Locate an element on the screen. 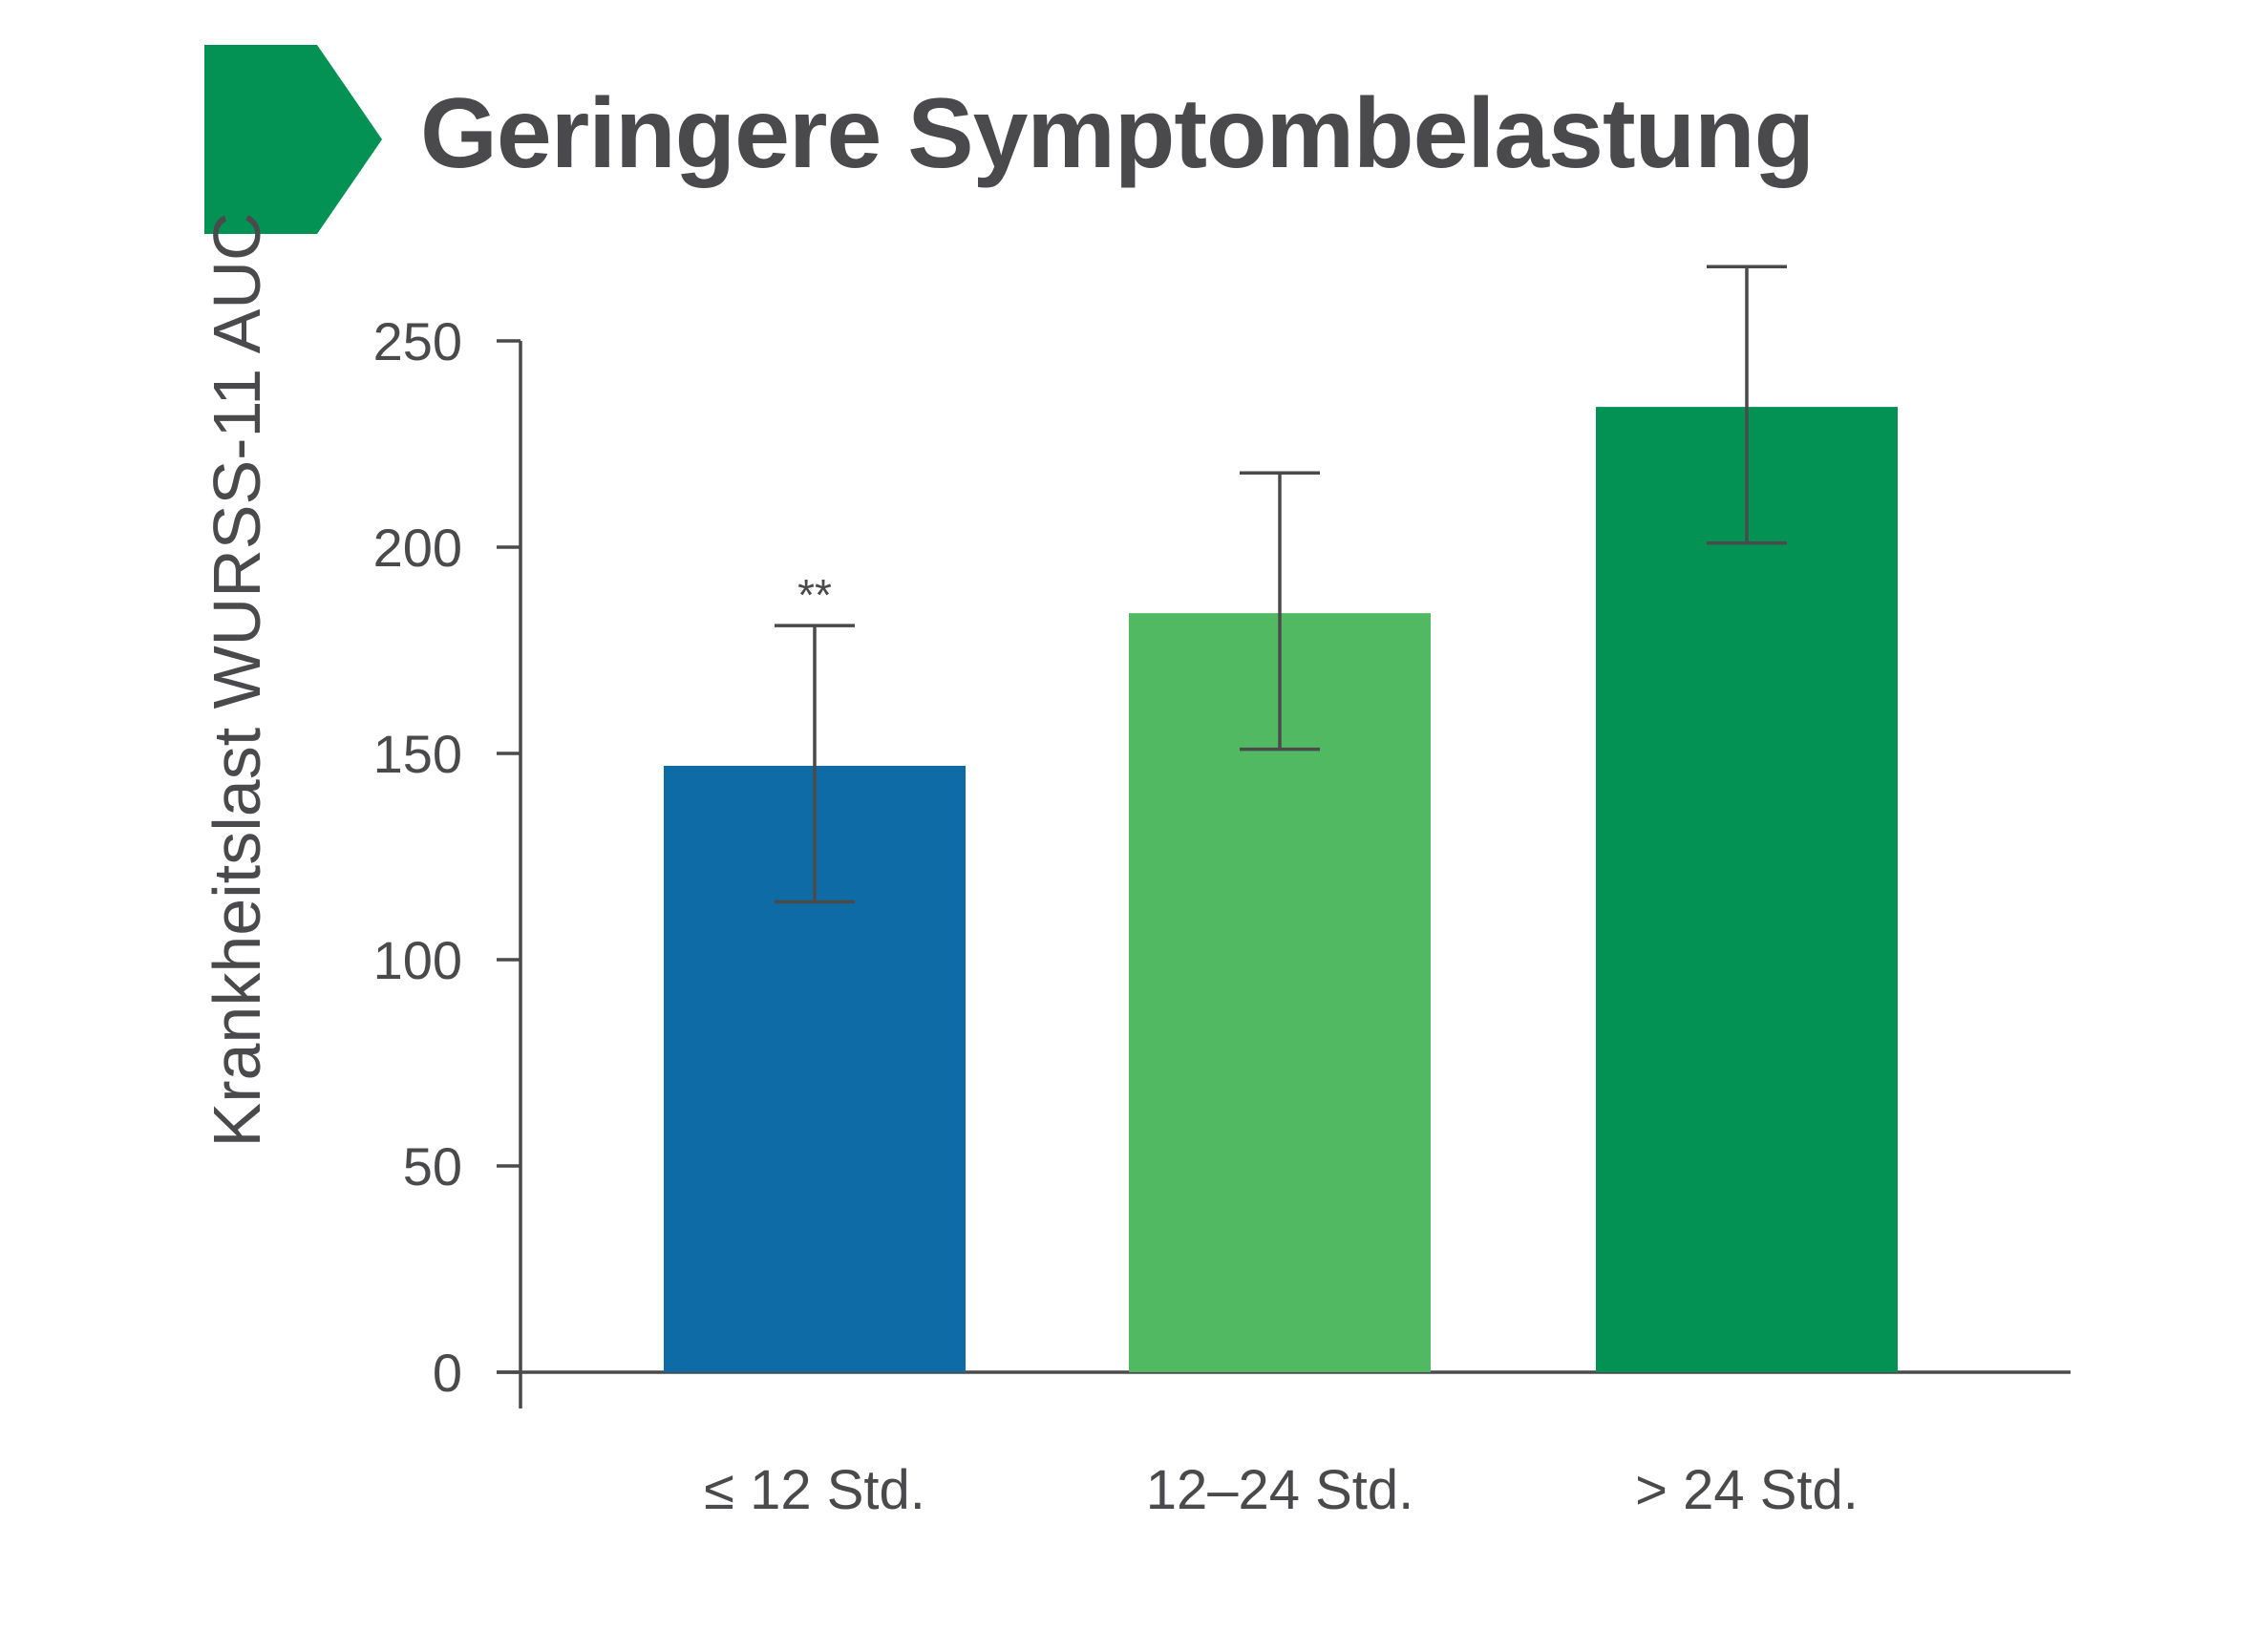  y-axis-title: Krankheitslast WURSS-11 AUC is located at coordinates (237, 679).